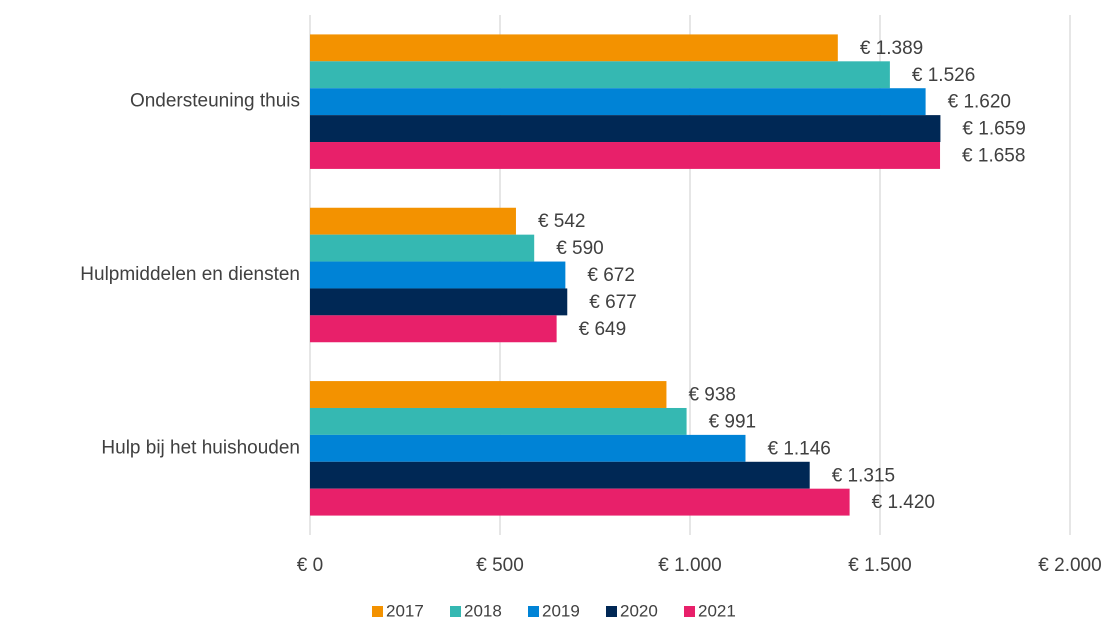 This screenshot has height=624, width=1115. What do you see at coordinates (310, 565) in the screenshot?
I see `x-tick-label: € 0` at bounding box center [310, 565].